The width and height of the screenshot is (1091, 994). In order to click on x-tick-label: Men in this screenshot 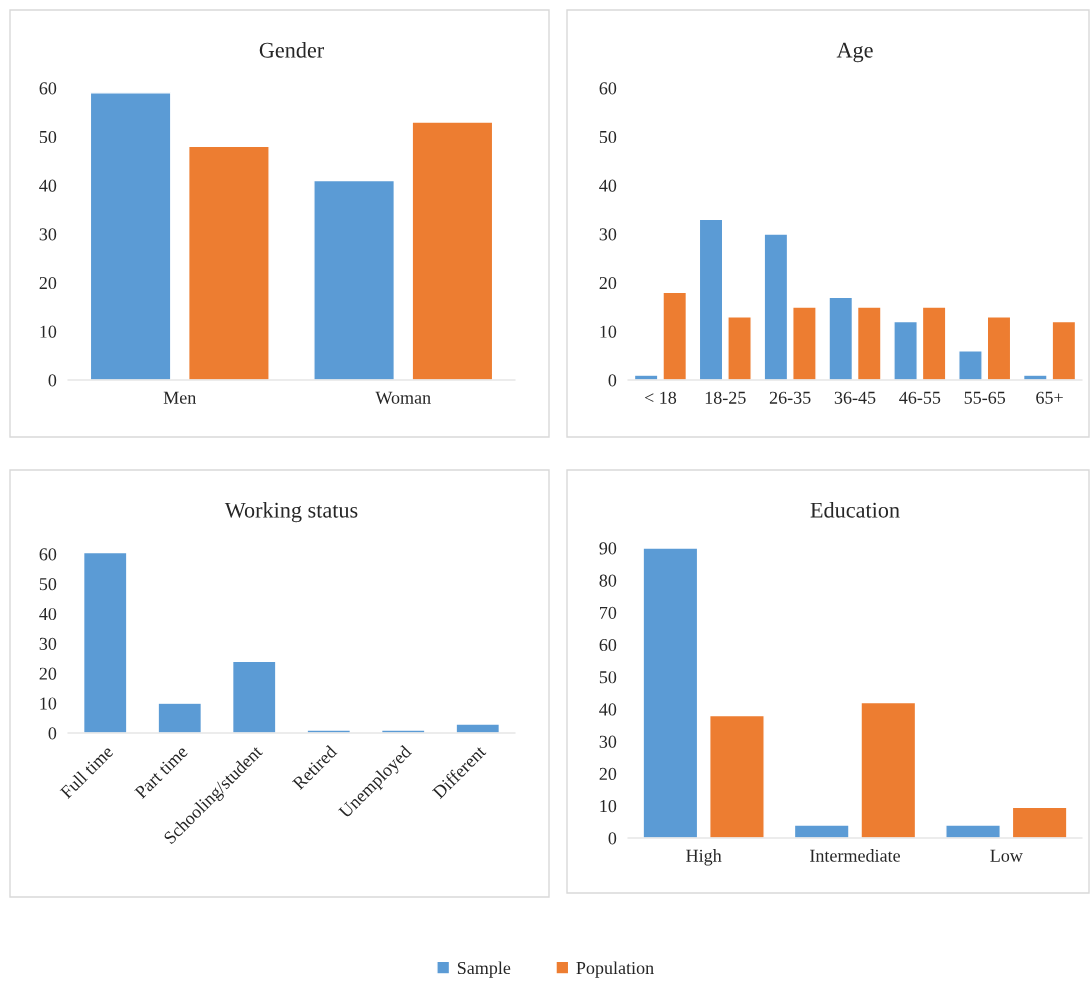, I will do `click(180, 397)`.